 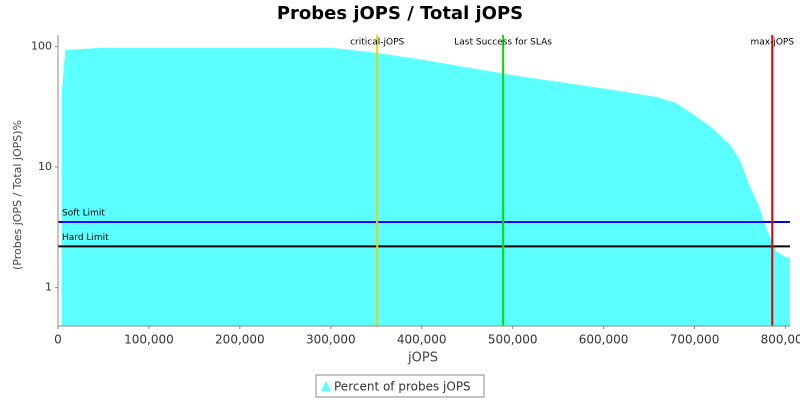 I want to click on y-tick-label: 100, so click(x=41, y=46).